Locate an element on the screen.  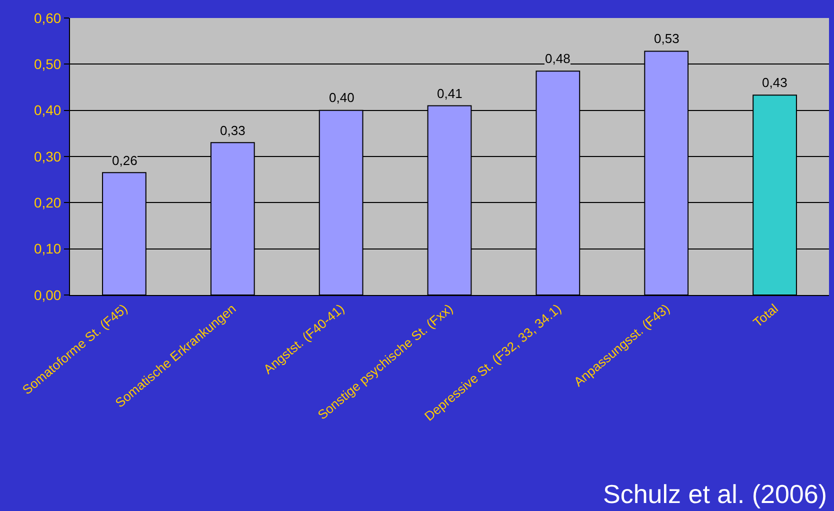
x-tick-label: Total is located at coordinates (765, 315).